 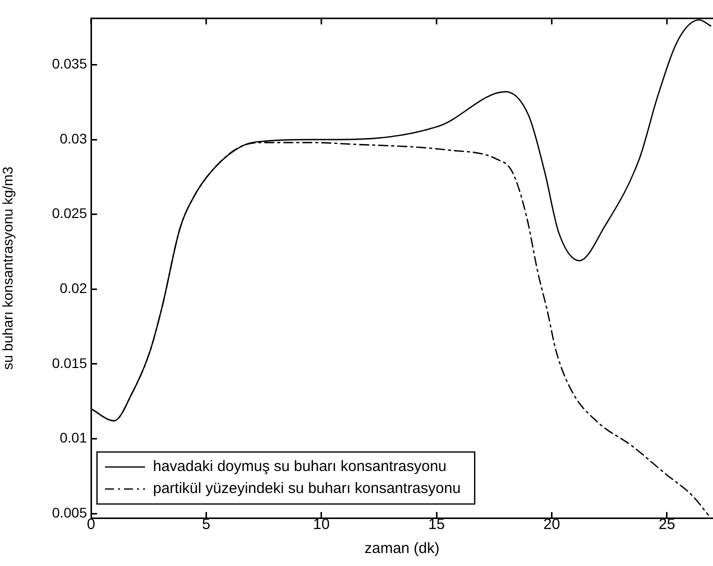 I want to click on legend-label: havadaki doymuş su buharı konsantrasyonu, so click(x=300, y=467).